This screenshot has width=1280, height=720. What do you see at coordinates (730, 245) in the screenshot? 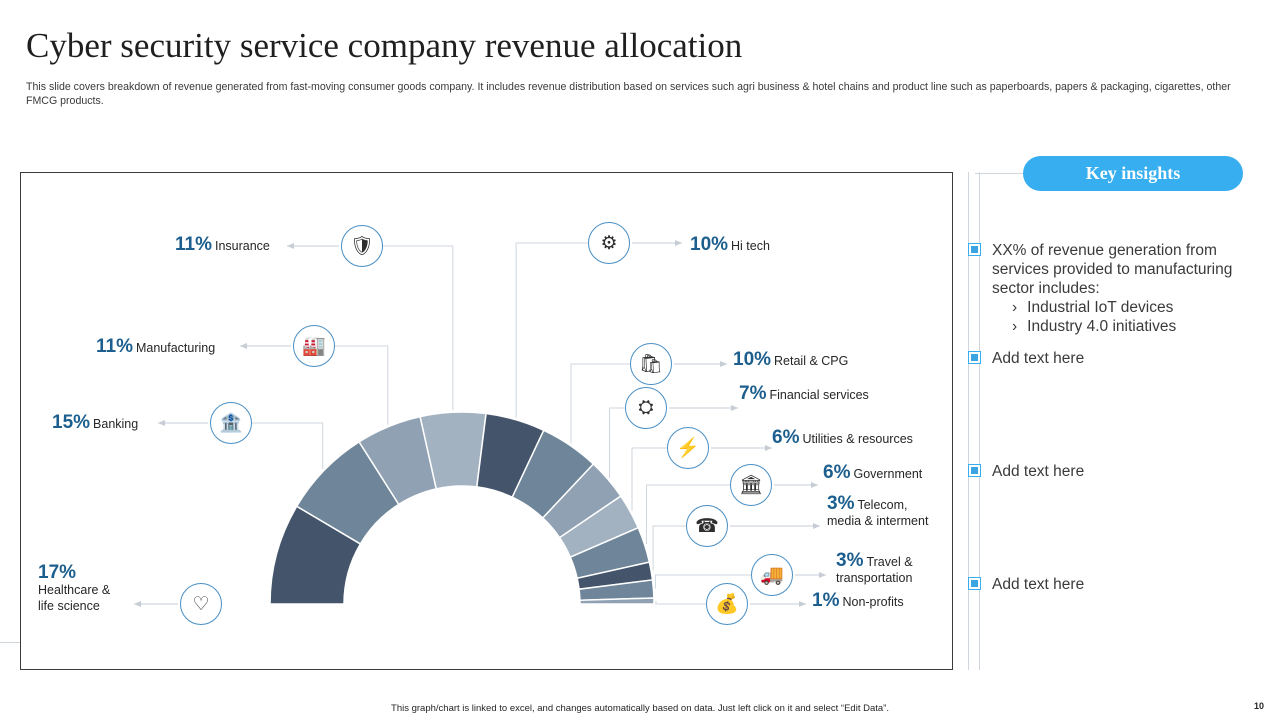
I see `slice-label-5: 10% Hi tech` at bounding box center [730, 245].